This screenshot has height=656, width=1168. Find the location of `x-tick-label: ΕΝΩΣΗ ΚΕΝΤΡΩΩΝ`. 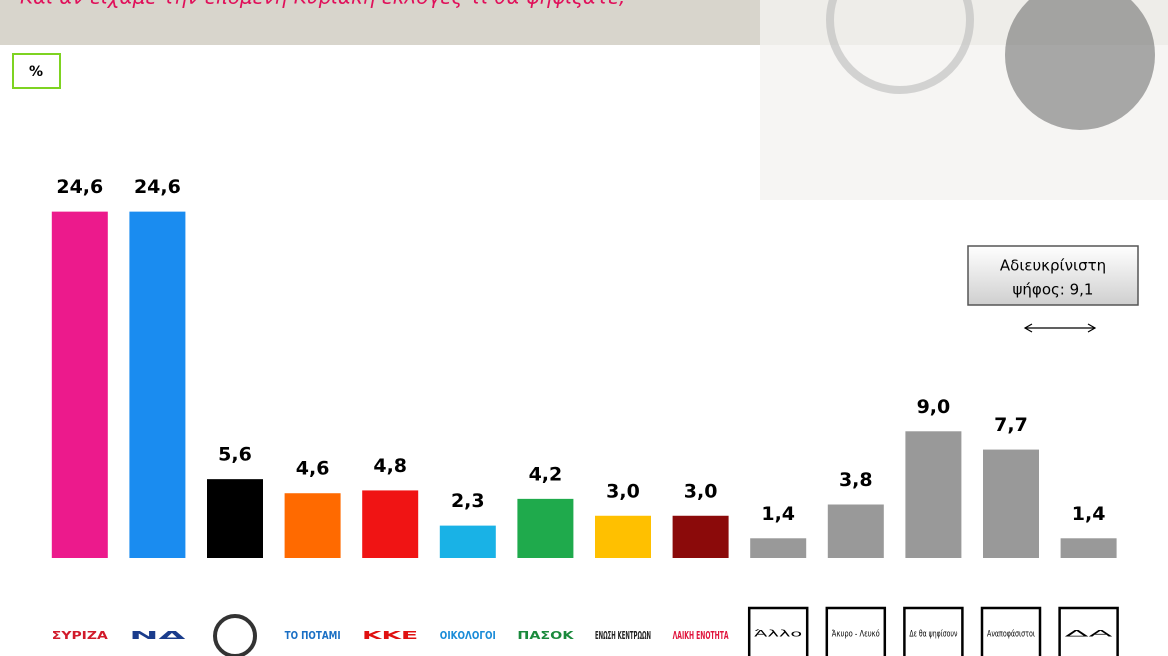

x-tick-label: ΕΝΩΣΗ ΚΕΝΤΡΩΩΝ is located at coordinates (623, 635).